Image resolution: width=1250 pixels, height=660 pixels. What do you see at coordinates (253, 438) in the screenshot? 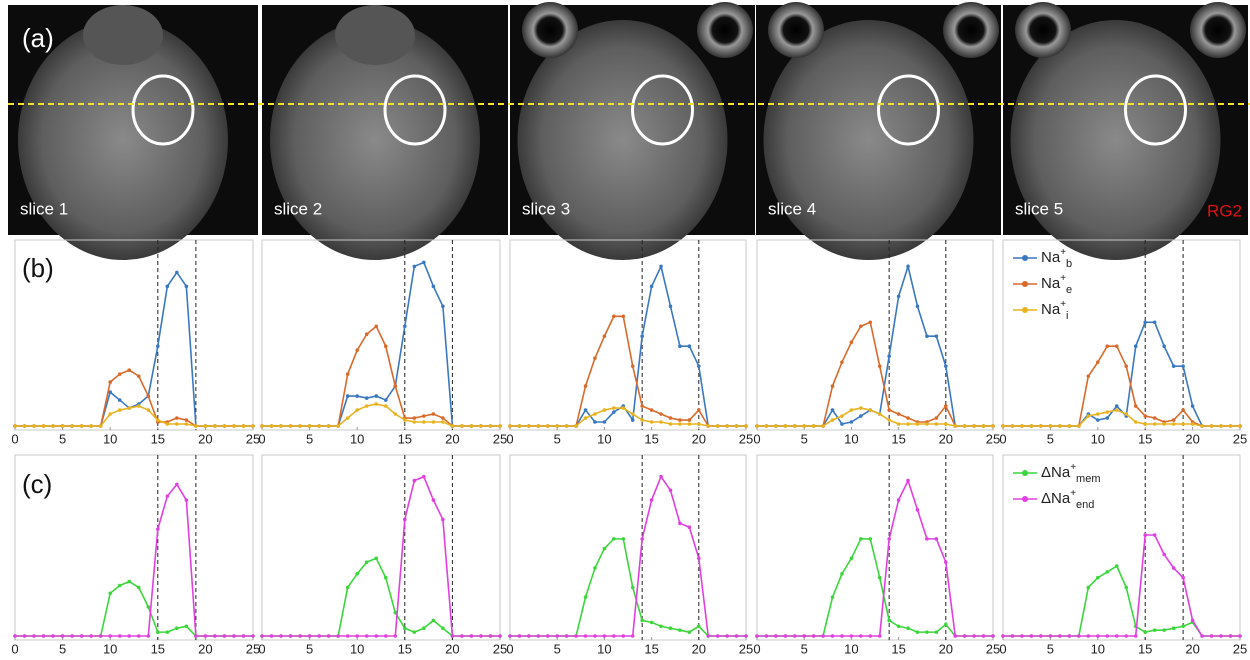
I see `x-tick-label: 25` at bounding box center [253, 438].